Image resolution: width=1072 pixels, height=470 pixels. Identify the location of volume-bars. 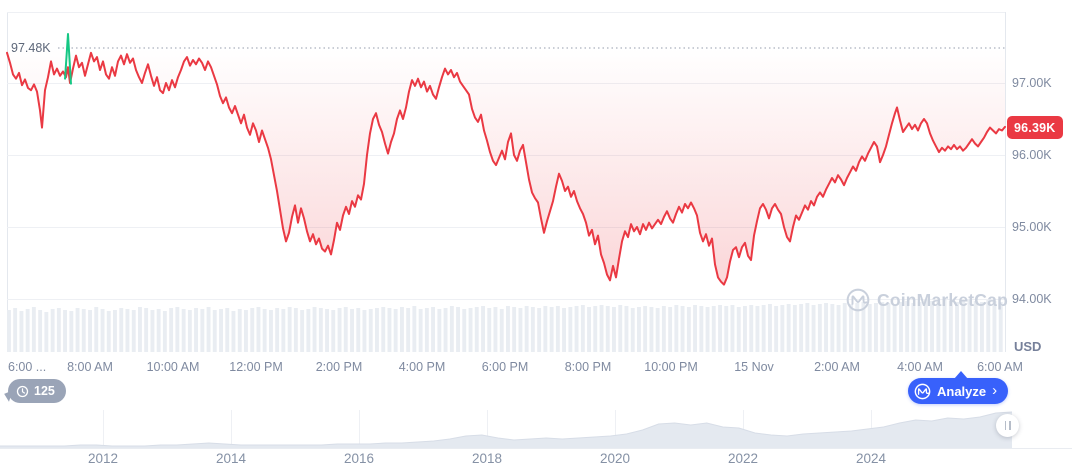
(505, 326).